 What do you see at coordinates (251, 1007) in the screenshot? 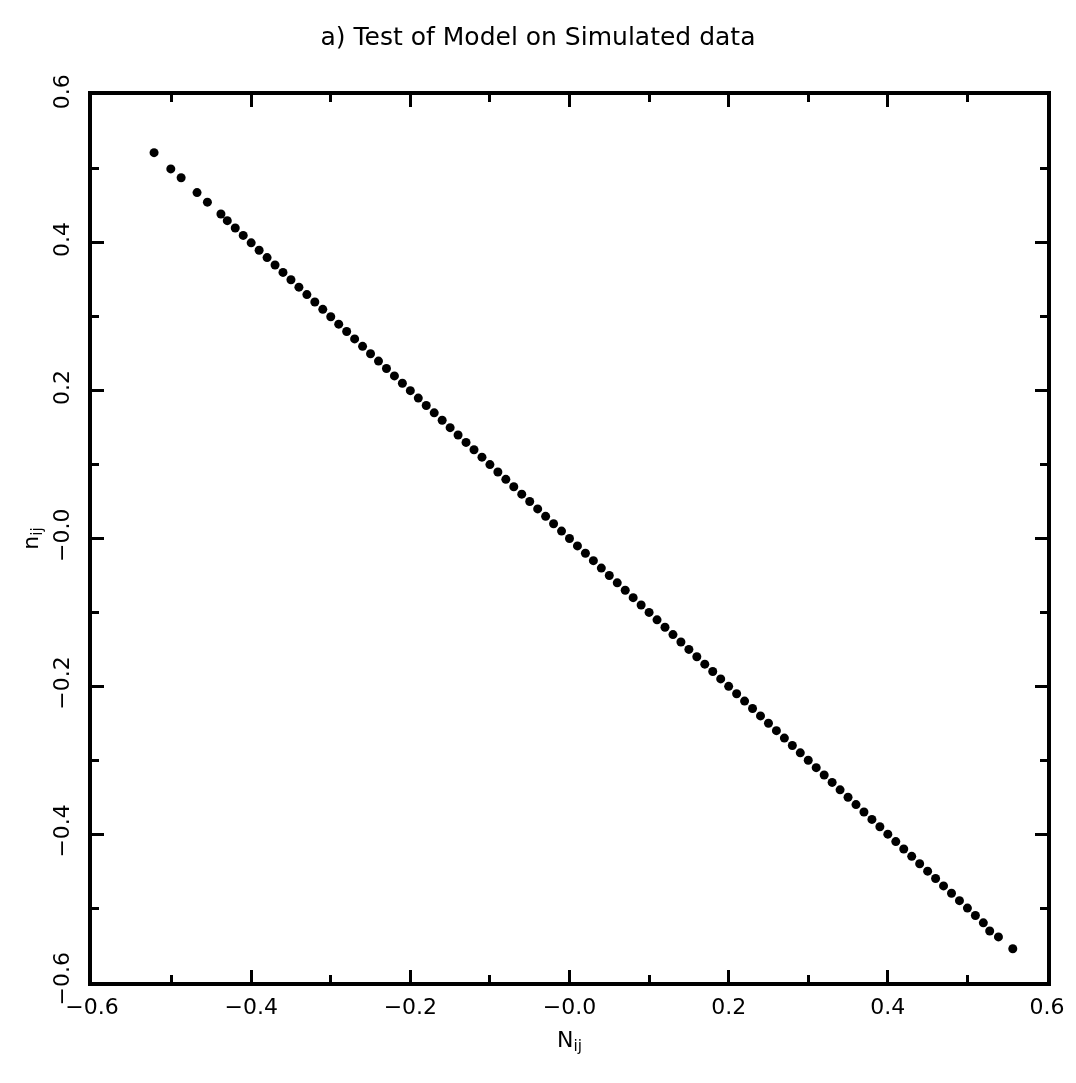
I see `x-tick-label: −0.4` at bounding box center [251, 1007].